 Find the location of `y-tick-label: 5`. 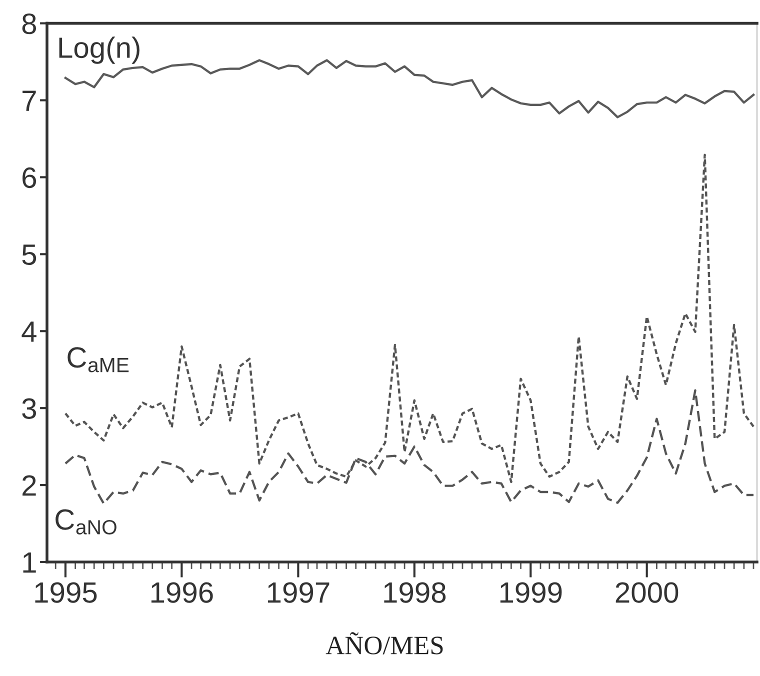

y-tick-label: 5 is located at coordinates (29, 255).